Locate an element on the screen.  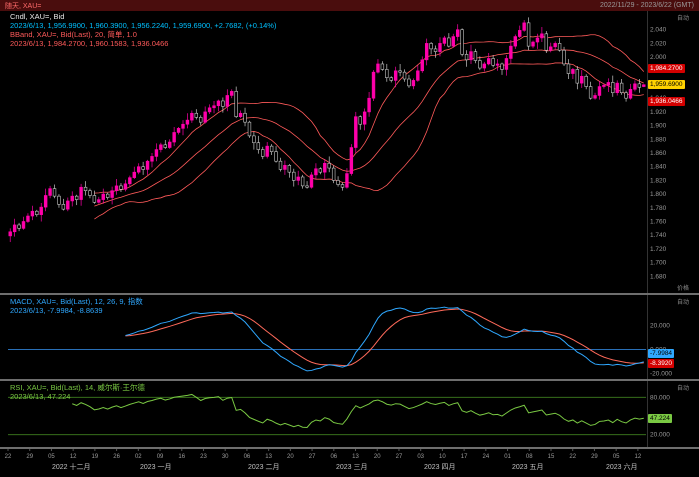
price-tick-label: 1.820 is located at coordinates (658, 180).